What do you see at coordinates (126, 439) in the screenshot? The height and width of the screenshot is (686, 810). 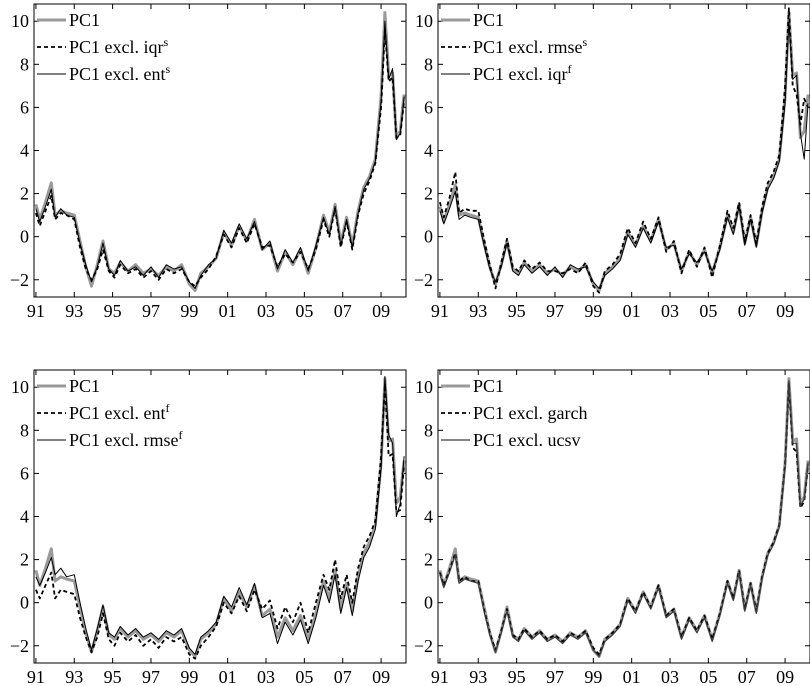 I see `legend-label: PC1 excl. rmsef` at bounding box center [126, 439].